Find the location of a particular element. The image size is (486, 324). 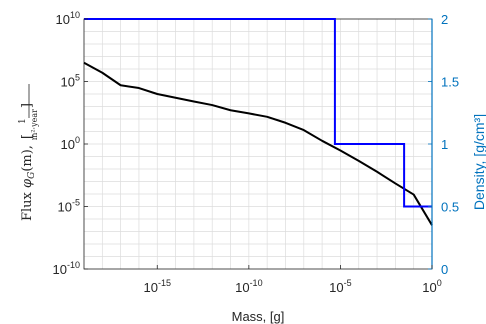

y-title-arg: (m), is located at coordinates (27, 158).